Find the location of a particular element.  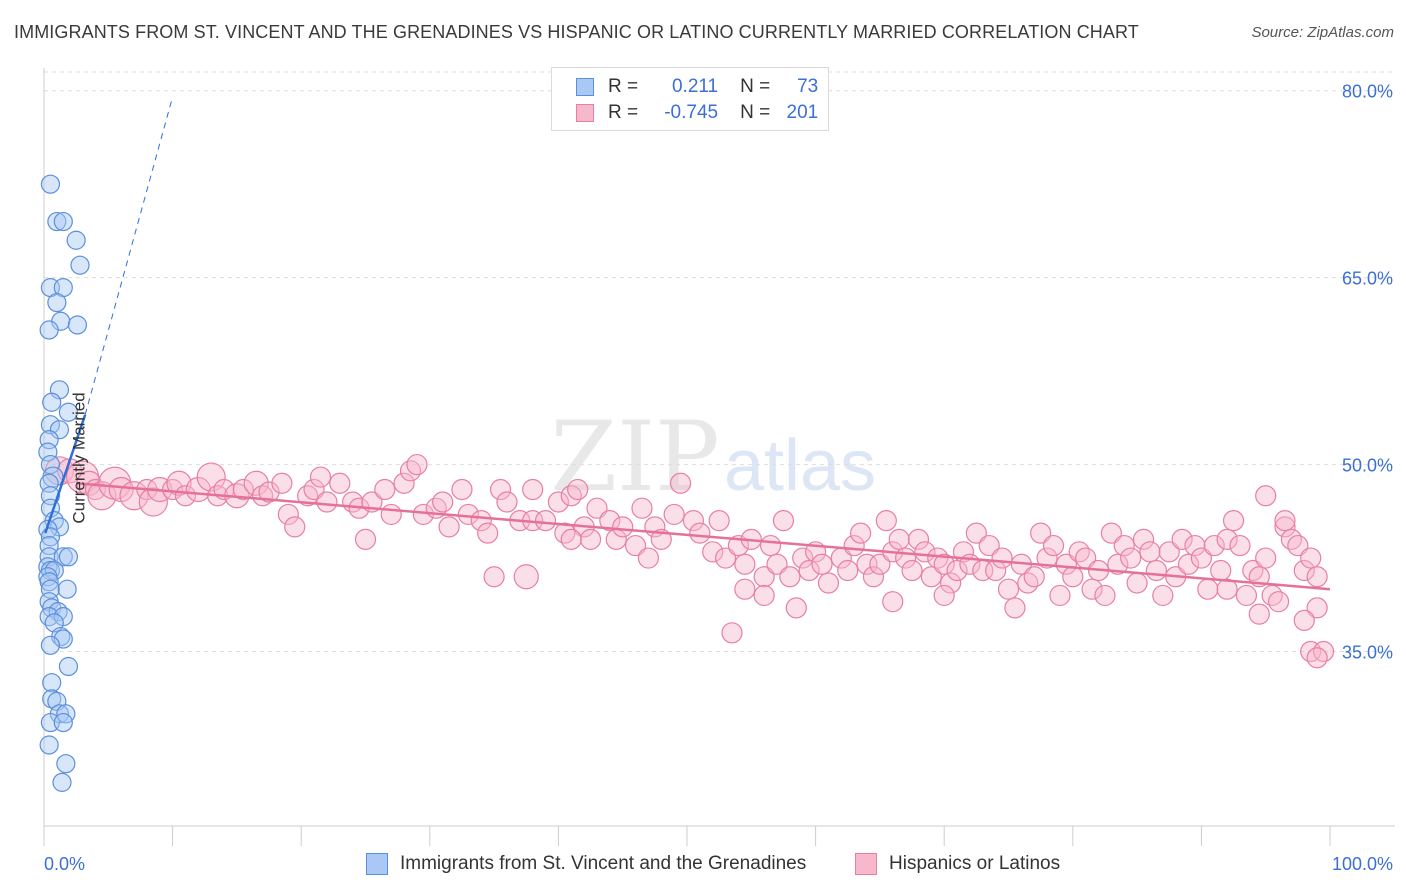

y-tick-label: 80.0% is located at coordinates (1367, 92).